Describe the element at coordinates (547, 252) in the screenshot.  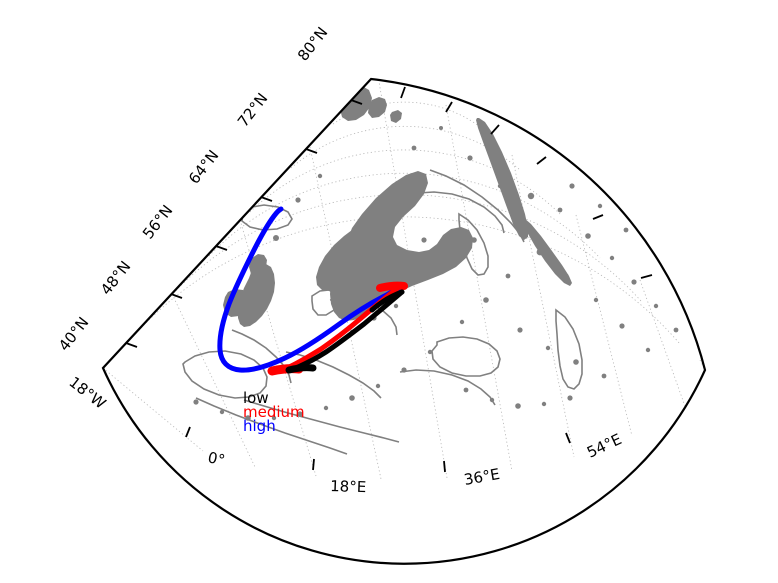
I see `land-novaya-zemlya-south` at that location.